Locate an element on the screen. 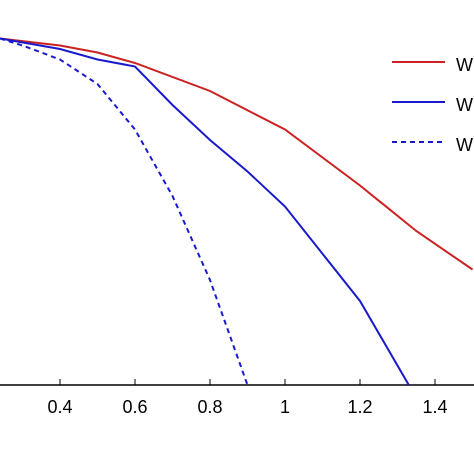 This screenshot has width=474, height=474. x-tick-label: 0.6 is located at coordinates (134, 407).